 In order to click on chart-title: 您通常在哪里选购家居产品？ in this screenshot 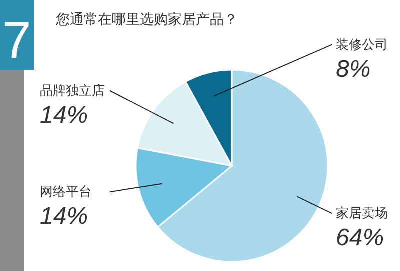, I will do `click(146, 19)`.